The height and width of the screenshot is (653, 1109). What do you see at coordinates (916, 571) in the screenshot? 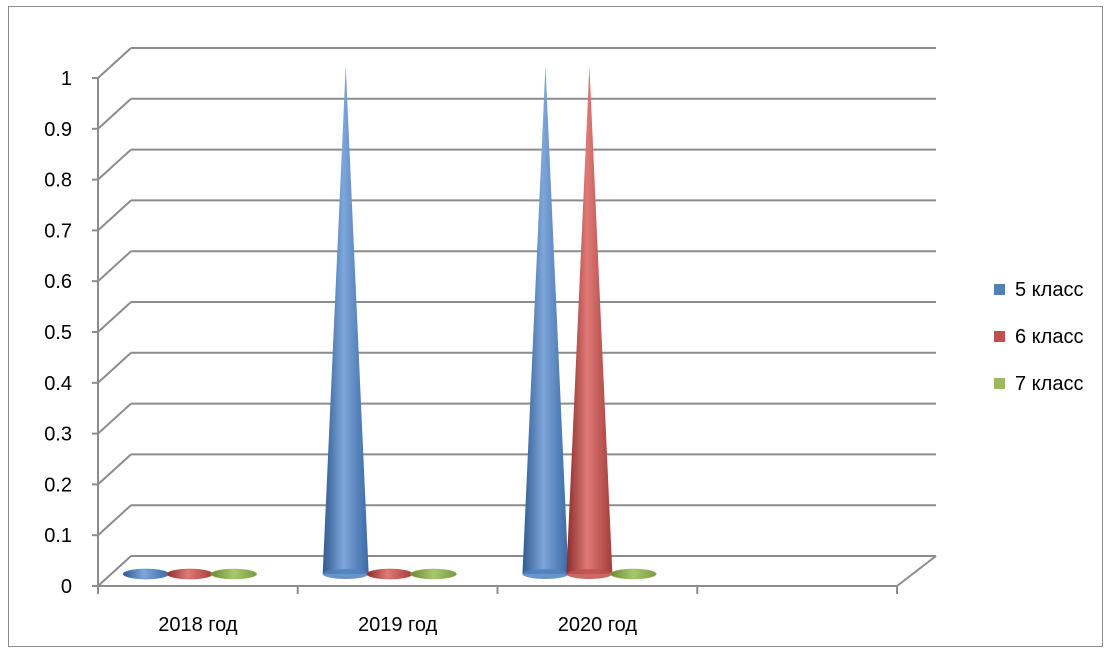
I see `floor-depth-edge` at bounding box center [916, 571].